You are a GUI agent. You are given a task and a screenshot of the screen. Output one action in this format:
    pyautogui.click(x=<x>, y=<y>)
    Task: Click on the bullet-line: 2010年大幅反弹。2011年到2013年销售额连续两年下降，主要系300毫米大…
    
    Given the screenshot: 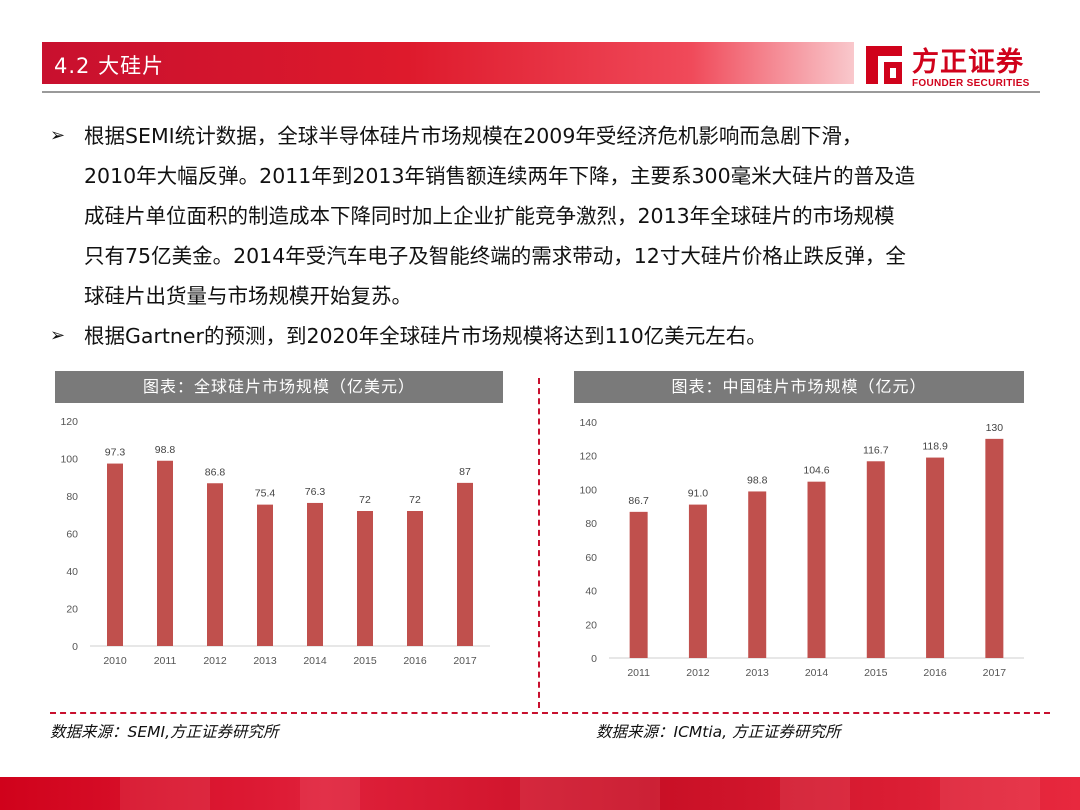 What is the action you would take?
    pyautogui.click(x=500, y=176)
    